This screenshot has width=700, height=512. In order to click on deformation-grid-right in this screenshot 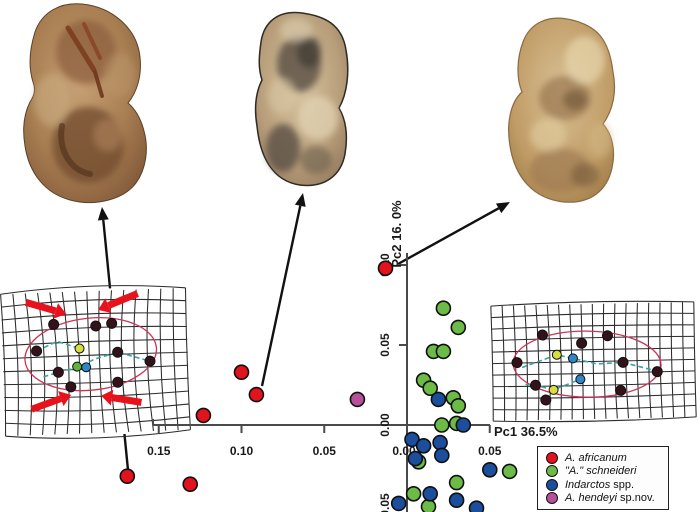, I will do `click(593, 361)`.